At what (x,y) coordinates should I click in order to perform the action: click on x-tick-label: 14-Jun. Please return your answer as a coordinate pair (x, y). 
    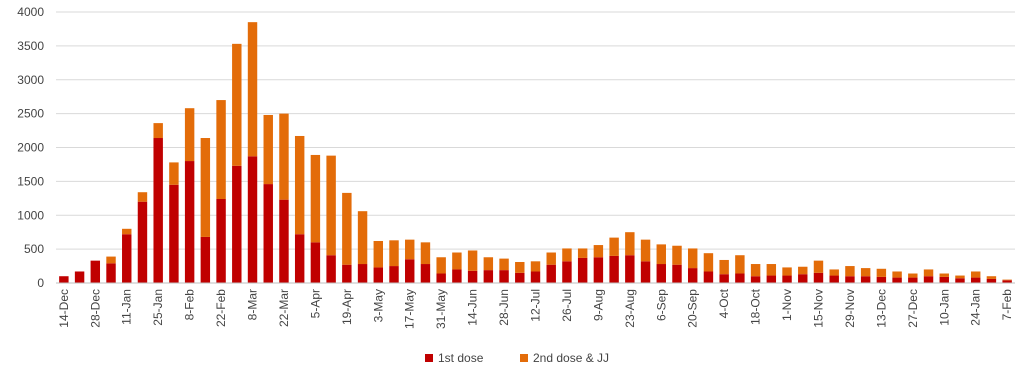
    Looking at the image, I should click on (473, 307).